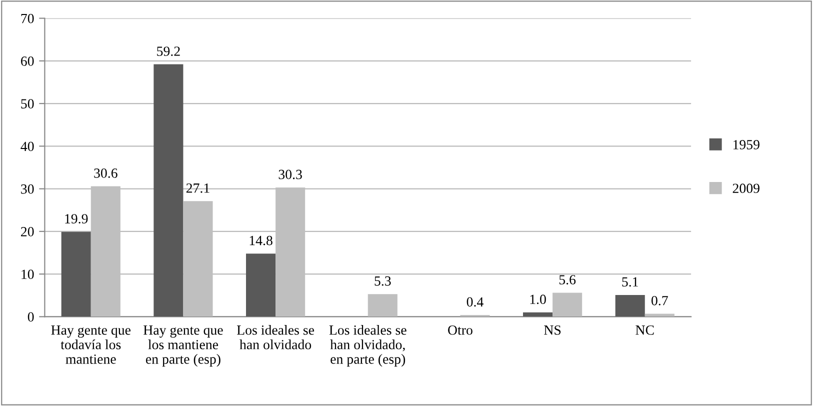 This screenshot has width=813, height=406. I want to click on data-label: 19.9, so click(76, 219).